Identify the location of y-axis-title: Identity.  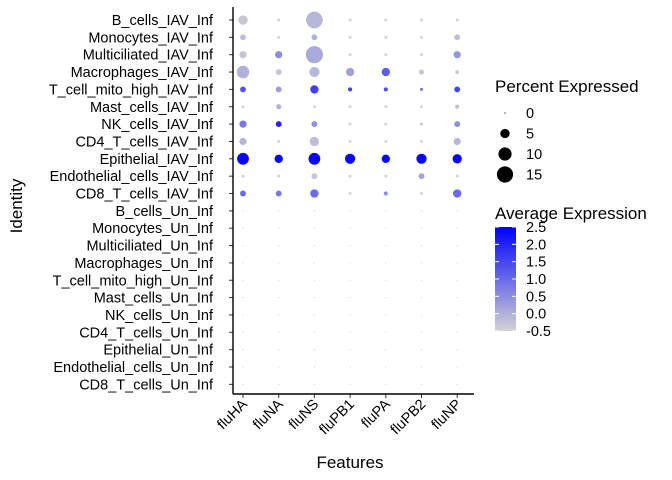
(16, 205).